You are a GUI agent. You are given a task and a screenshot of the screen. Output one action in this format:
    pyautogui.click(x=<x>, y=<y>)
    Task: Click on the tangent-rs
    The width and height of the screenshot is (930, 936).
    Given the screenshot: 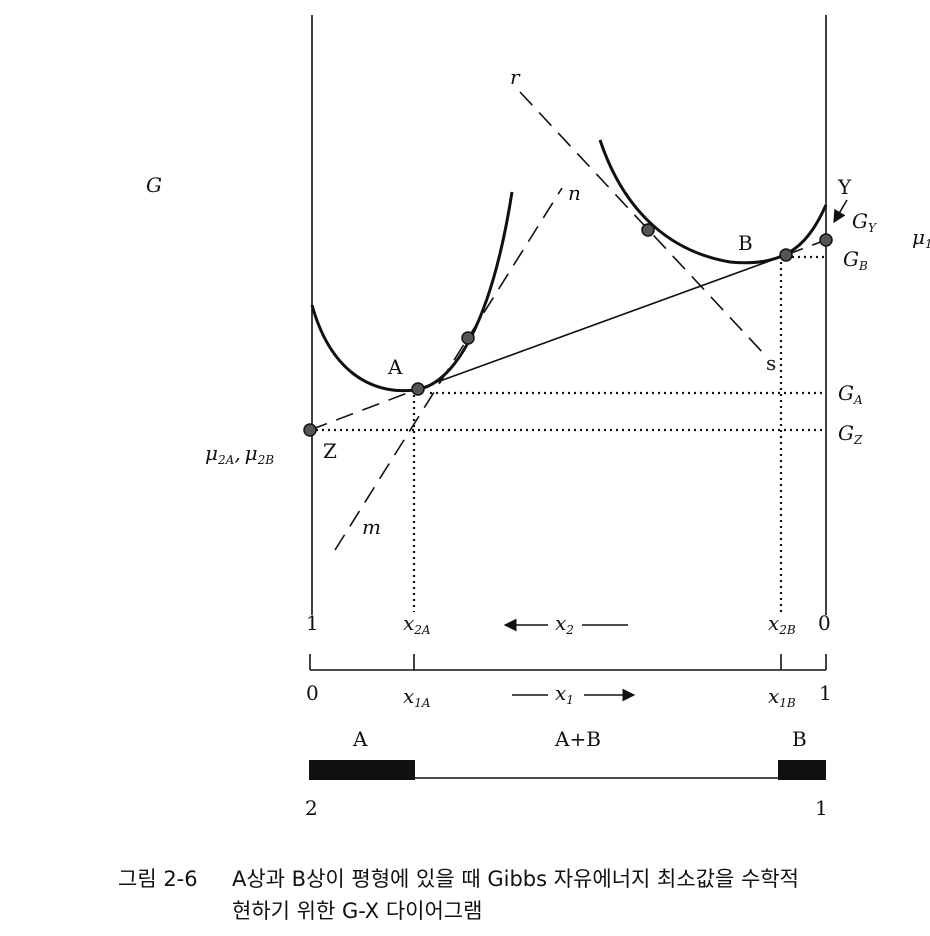 What is the action you would take?
    pyautogui.click(x=642, y=223)
    